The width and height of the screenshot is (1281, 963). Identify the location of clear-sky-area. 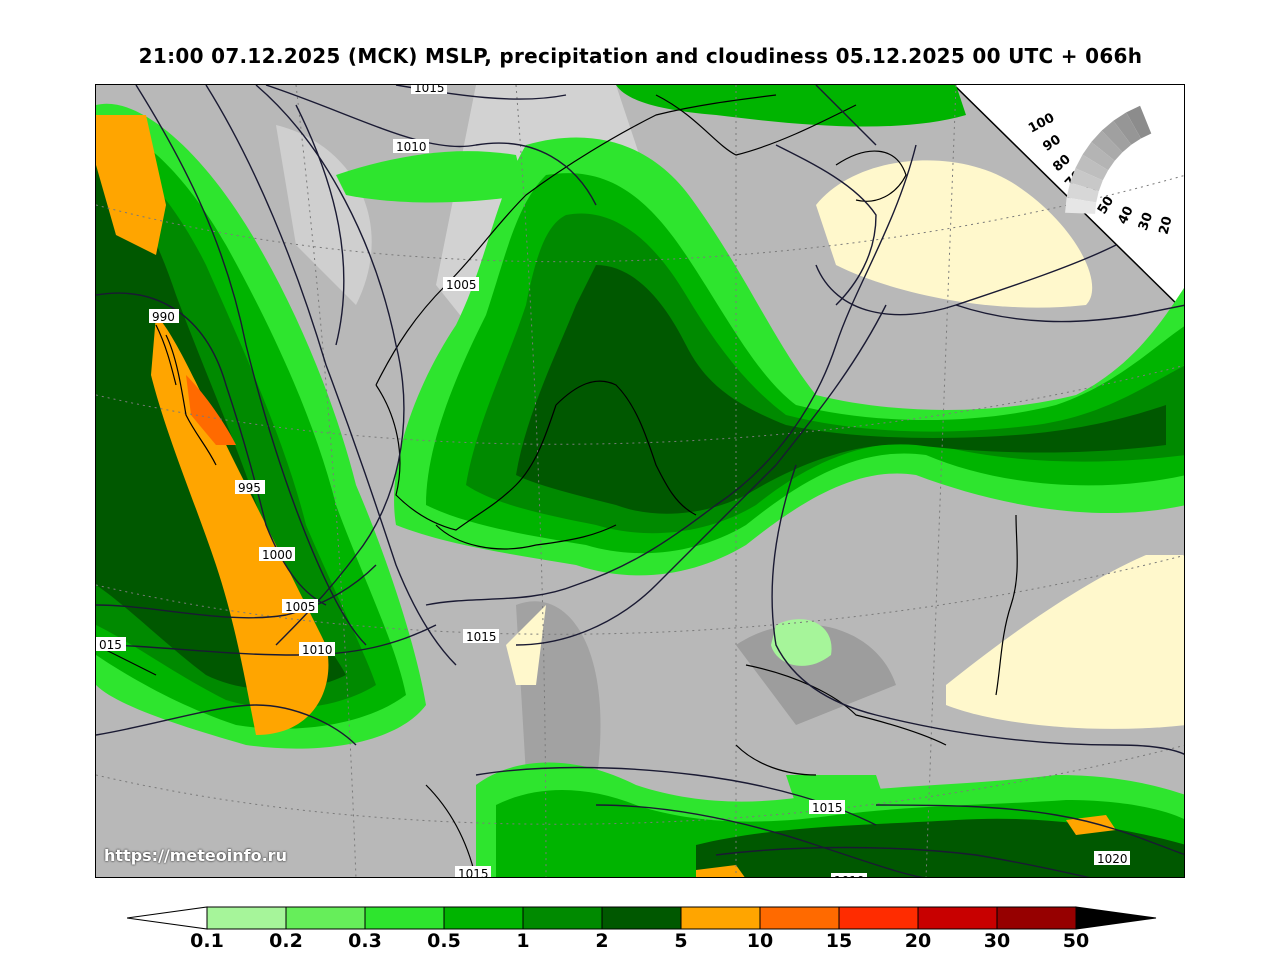
(1065, 642).